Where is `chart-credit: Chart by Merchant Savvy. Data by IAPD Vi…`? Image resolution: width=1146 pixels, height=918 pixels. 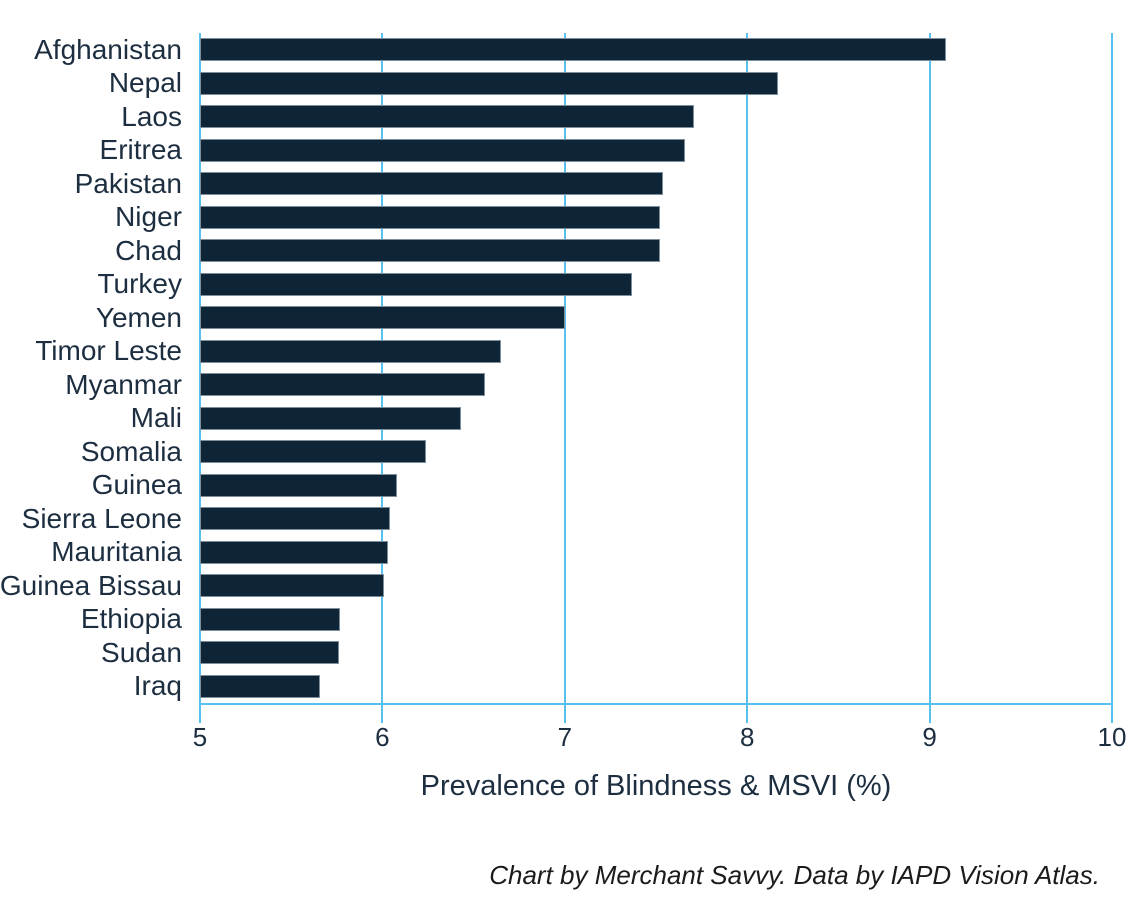 chart-credit: Chart by Merchant Savvy. Data by IAPD Vi… is located at coordinates (794, 875).